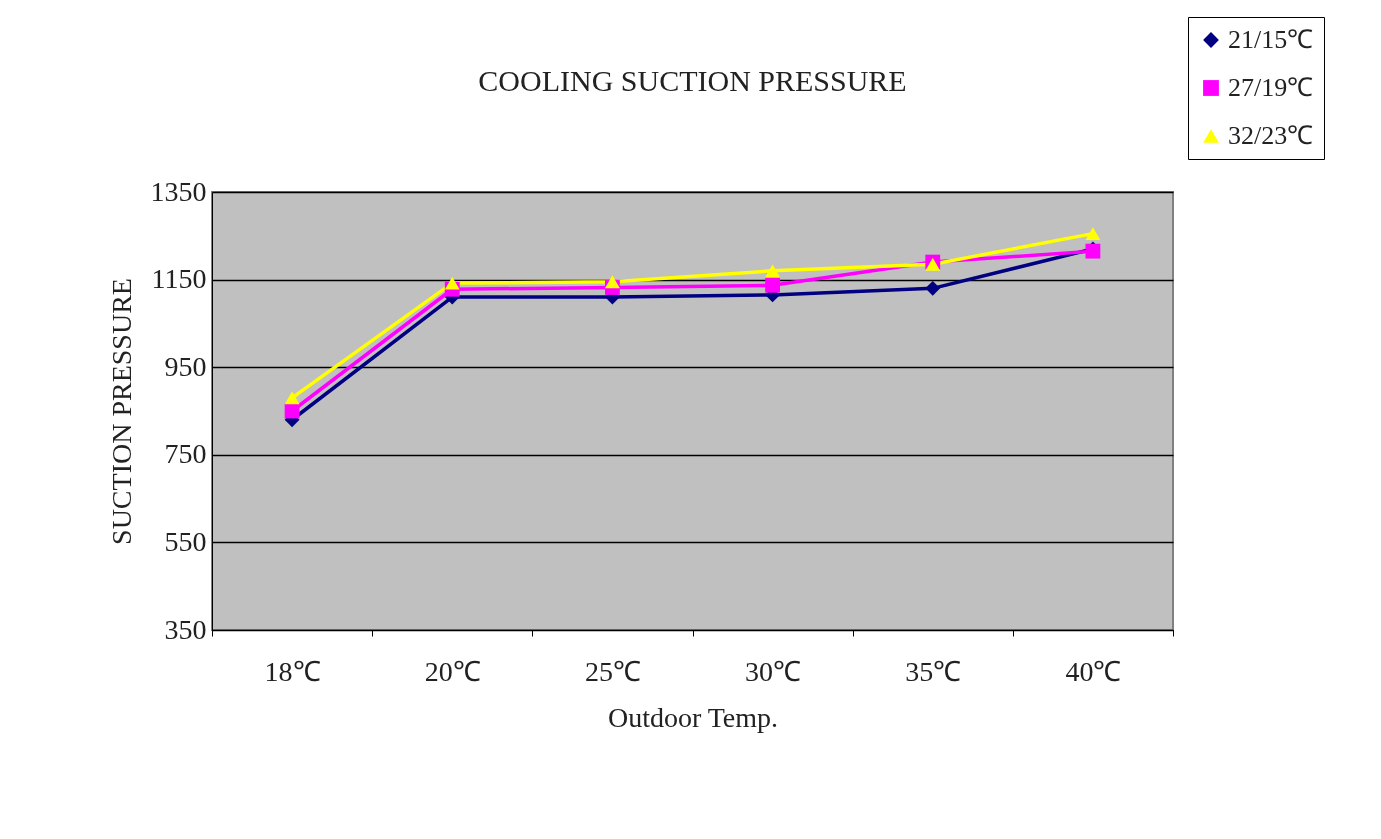 The image size is (1381, 839). Describe the element at coordinates (185, 366) in the screenshot. I see `y-tick-label: 950` at that location.